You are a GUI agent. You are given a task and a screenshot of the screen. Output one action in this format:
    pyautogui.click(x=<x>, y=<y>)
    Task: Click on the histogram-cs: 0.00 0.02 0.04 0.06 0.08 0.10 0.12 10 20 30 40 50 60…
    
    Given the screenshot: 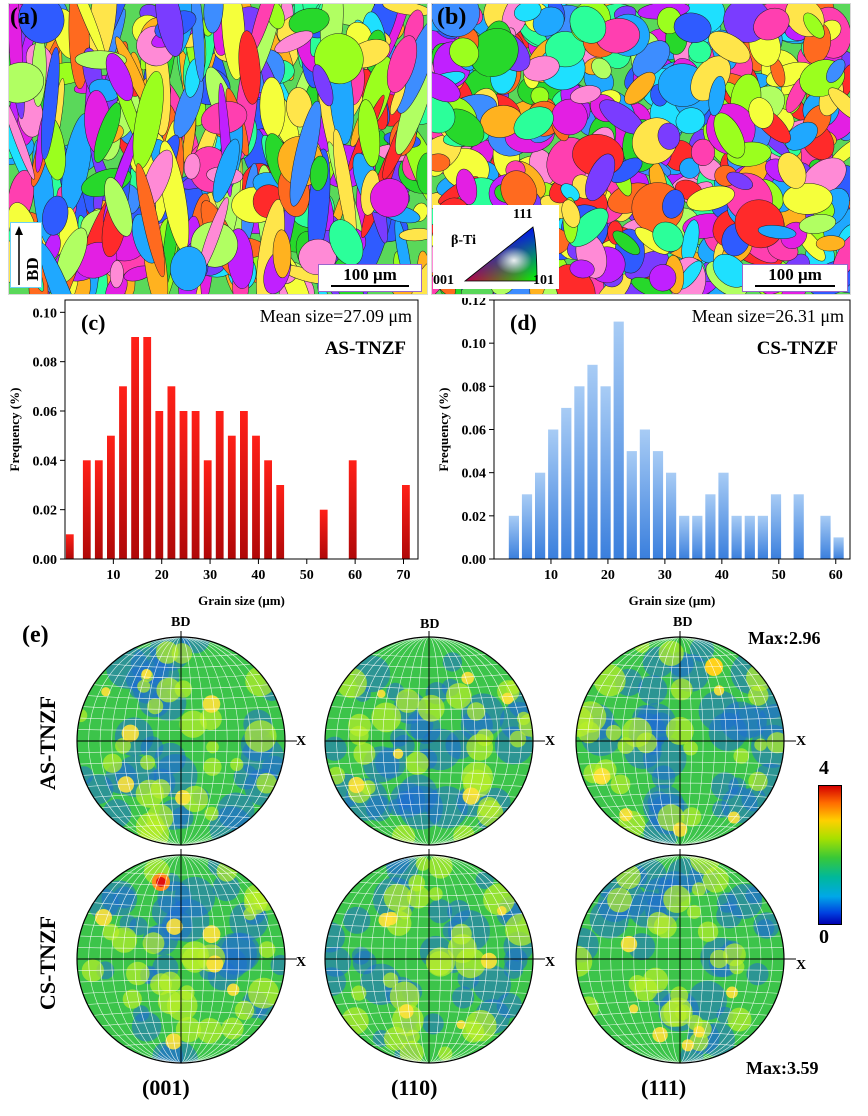 What is the action you would take?
    pyautogui.click(x=649, y=457)
    